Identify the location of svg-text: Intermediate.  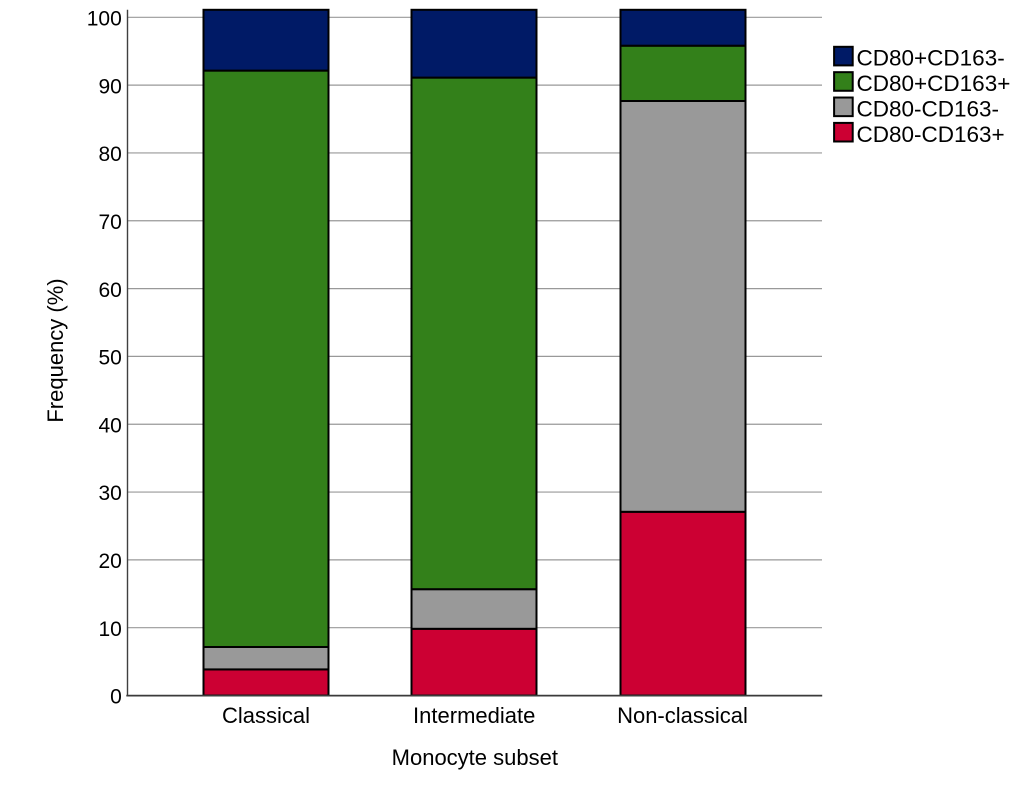
(474, 715).